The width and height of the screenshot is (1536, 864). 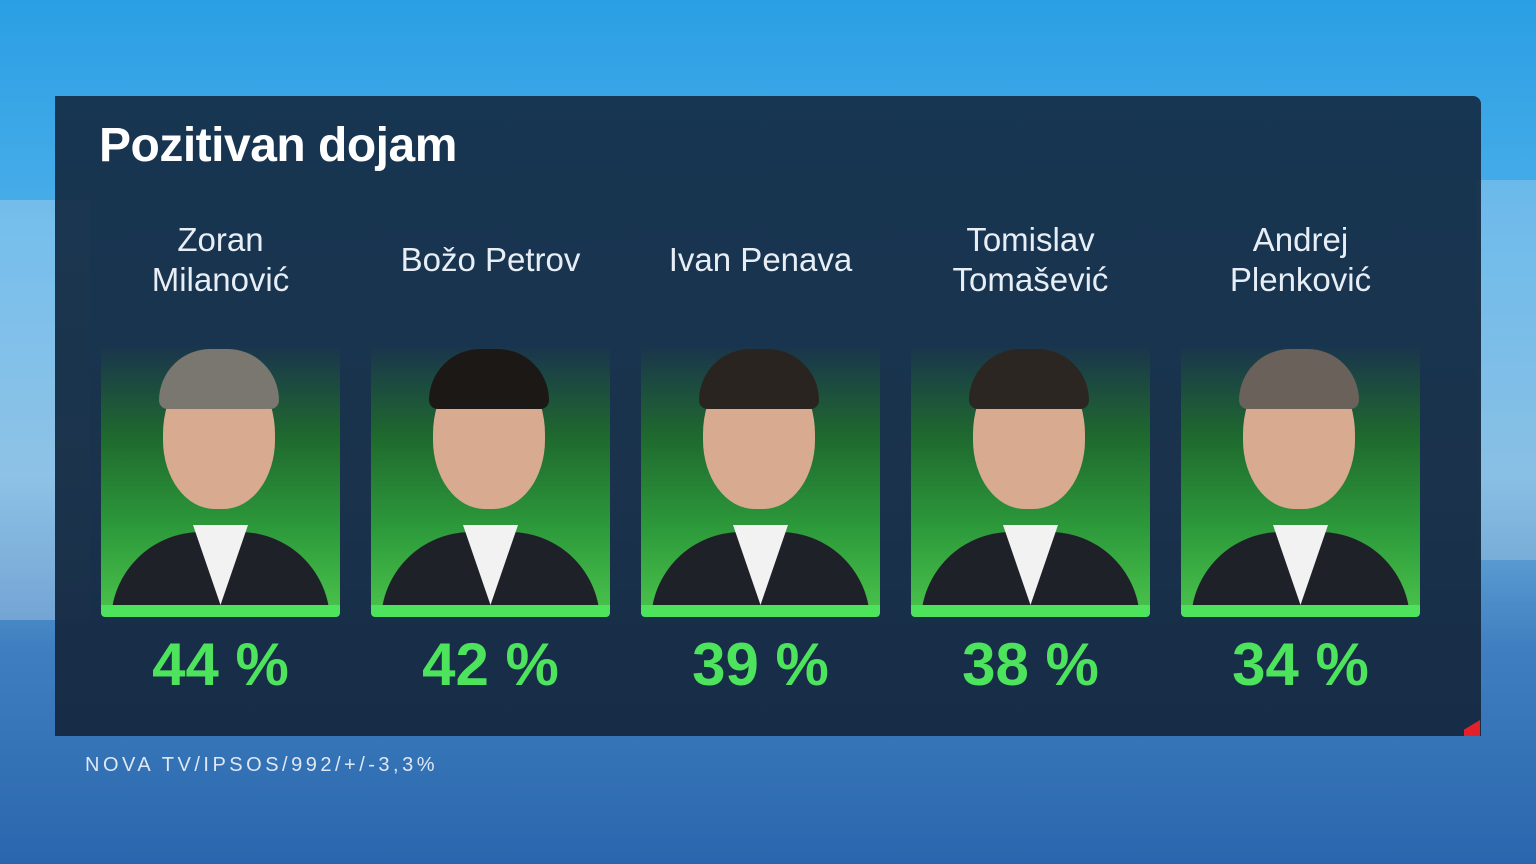 I want to click on candidate-card: Ivan Penava 39 %, so click(x=760, y=460).